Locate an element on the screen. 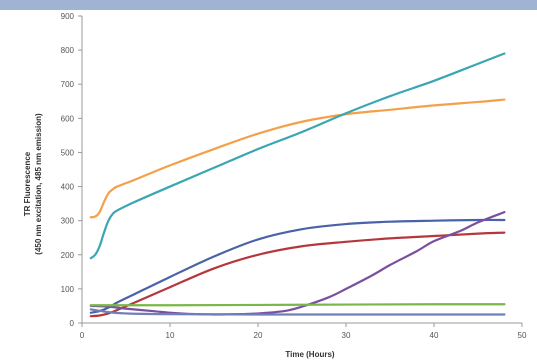 The width and height of the screenshot is (537, 364). x-tick-label: 10 is located at coordinates (170, 335).